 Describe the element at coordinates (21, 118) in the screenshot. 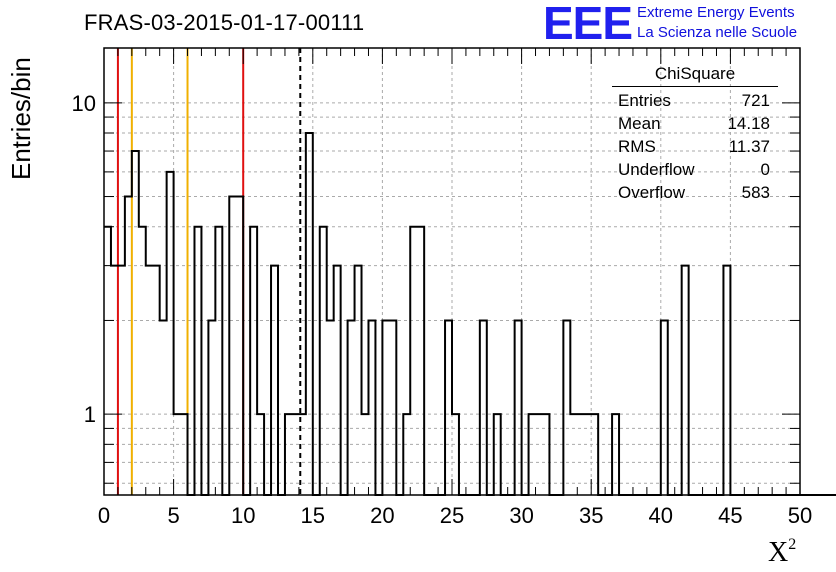

I see `y-axis-label: Entries/bin` at that location.